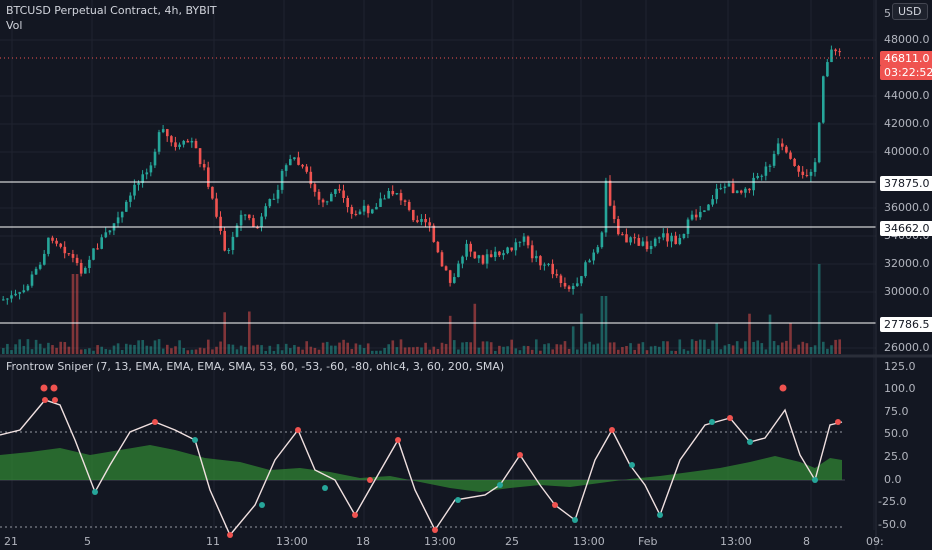 Image resolution: width=932 pixels, height=550 pixels. What do you see at coordinates (900, 388) in the screenshot?
I see `osc-tick-label: 100.0` at bounding box center [900, 388].